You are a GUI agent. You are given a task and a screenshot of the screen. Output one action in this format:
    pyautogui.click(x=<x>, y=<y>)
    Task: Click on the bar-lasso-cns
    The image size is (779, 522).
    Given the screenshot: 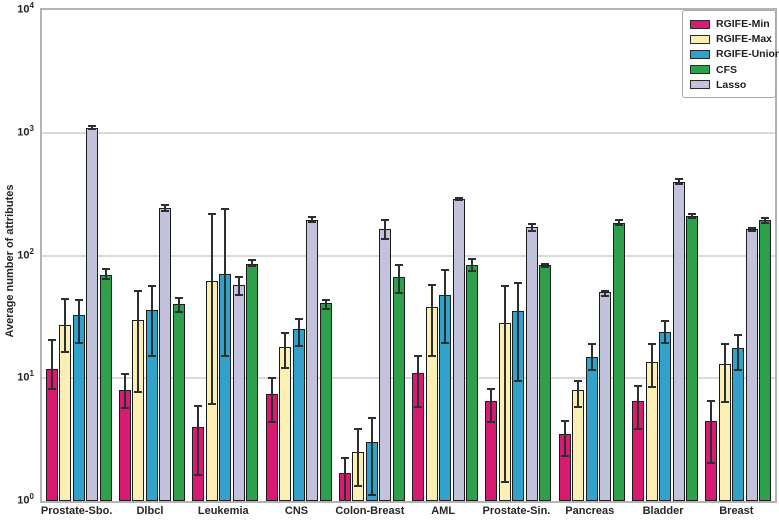 What is the action you would take?
    pyautogui.click(x=312, y=360)
    